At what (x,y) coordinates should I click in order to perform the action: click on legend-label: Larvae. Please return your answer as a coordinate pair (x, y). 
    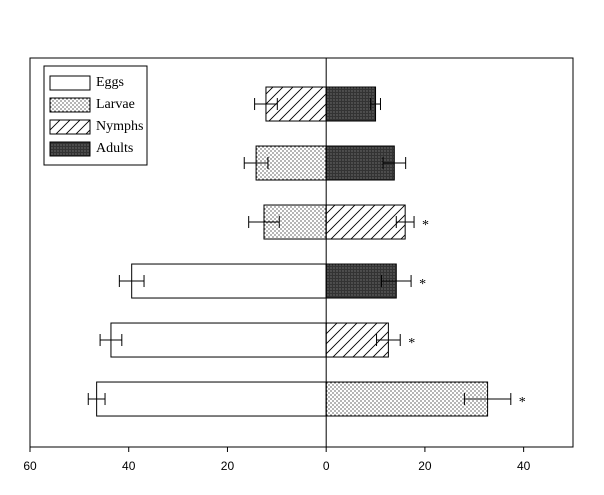
    Looking at the image, I should click on (115, 104).